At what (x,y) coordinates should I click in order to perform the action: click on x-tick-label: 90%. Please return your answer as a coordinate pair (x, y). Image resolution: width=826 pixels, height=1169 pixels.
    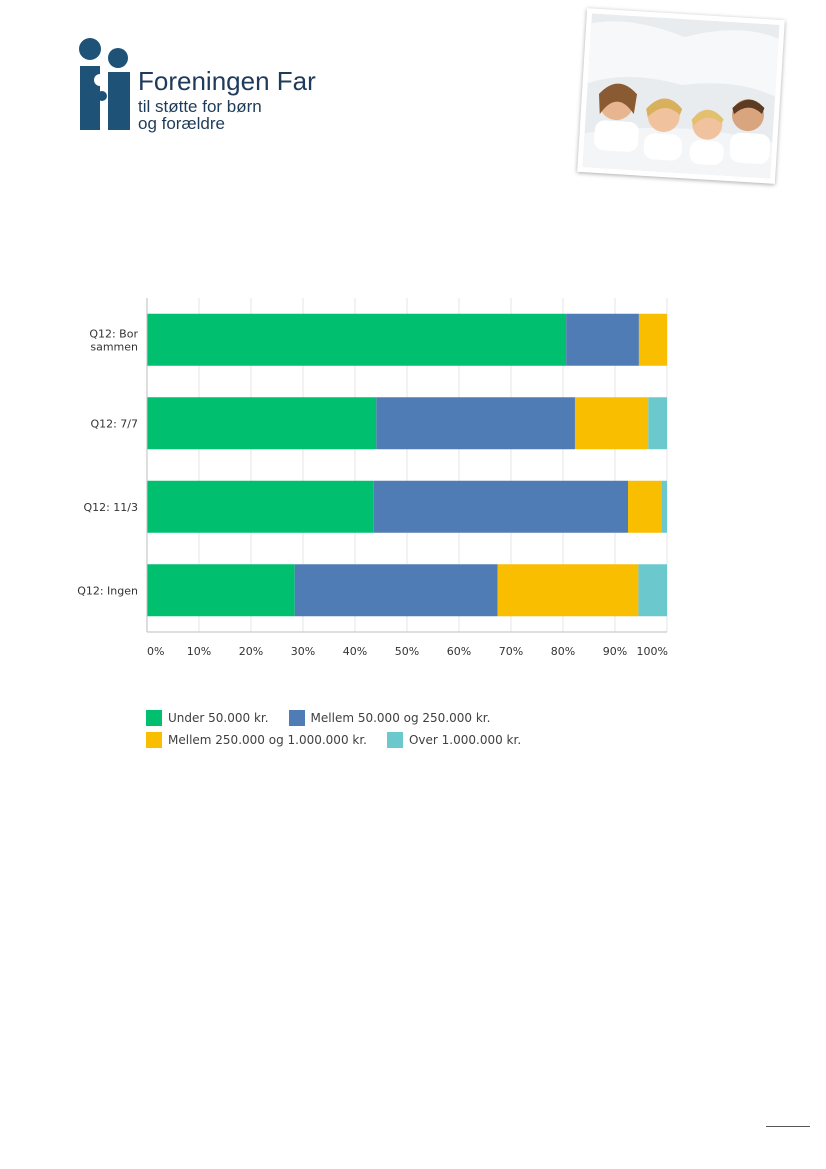
    Looking at the image, I should click on (615, 651).